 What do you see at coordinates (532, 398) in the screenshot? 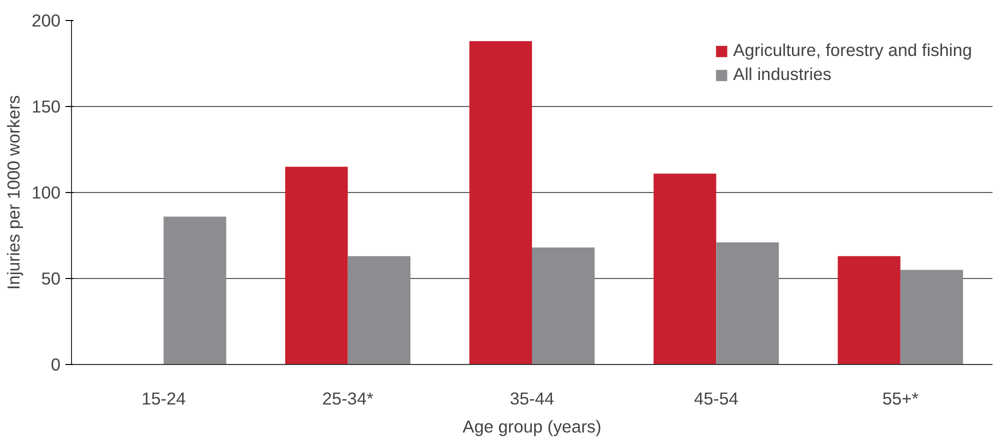
I see `x-tick-label: 35-44` at bounding box center [532, 398].